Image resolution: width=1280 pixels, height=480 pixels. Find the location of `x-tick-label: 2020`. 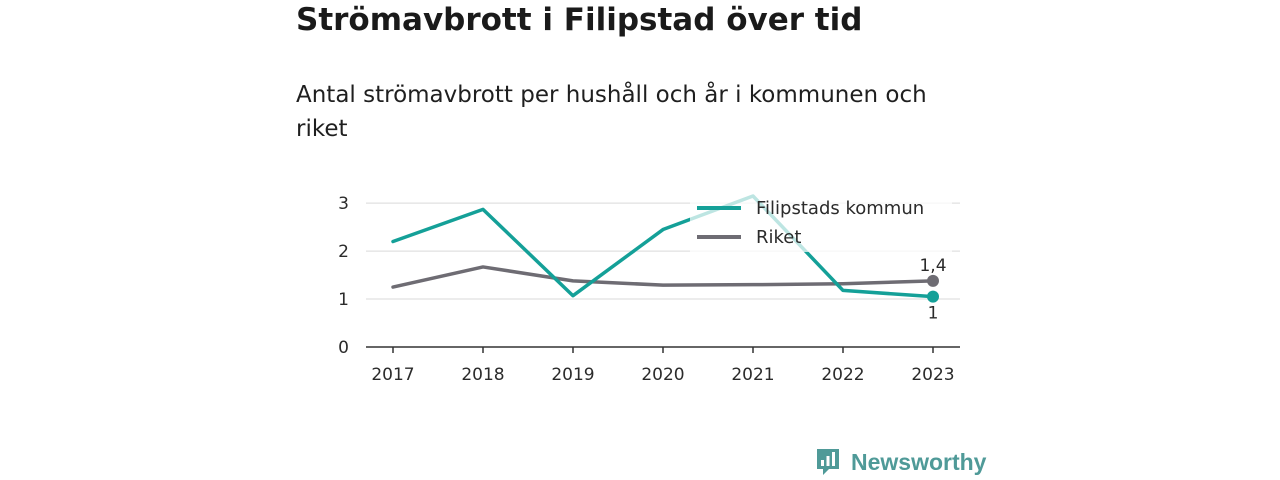

x-tick-label: 2020 is located at coordinates (662, 375).